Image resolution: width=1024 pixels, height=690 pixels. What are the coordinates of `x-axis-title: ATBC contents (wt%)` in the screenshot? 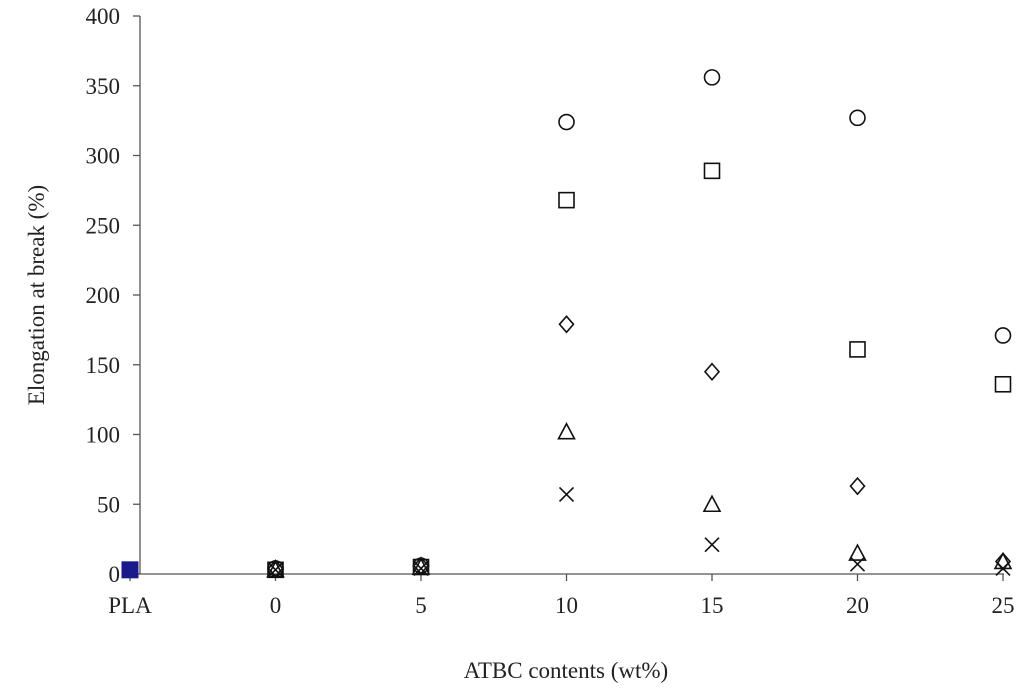 It's located at (566, 670).